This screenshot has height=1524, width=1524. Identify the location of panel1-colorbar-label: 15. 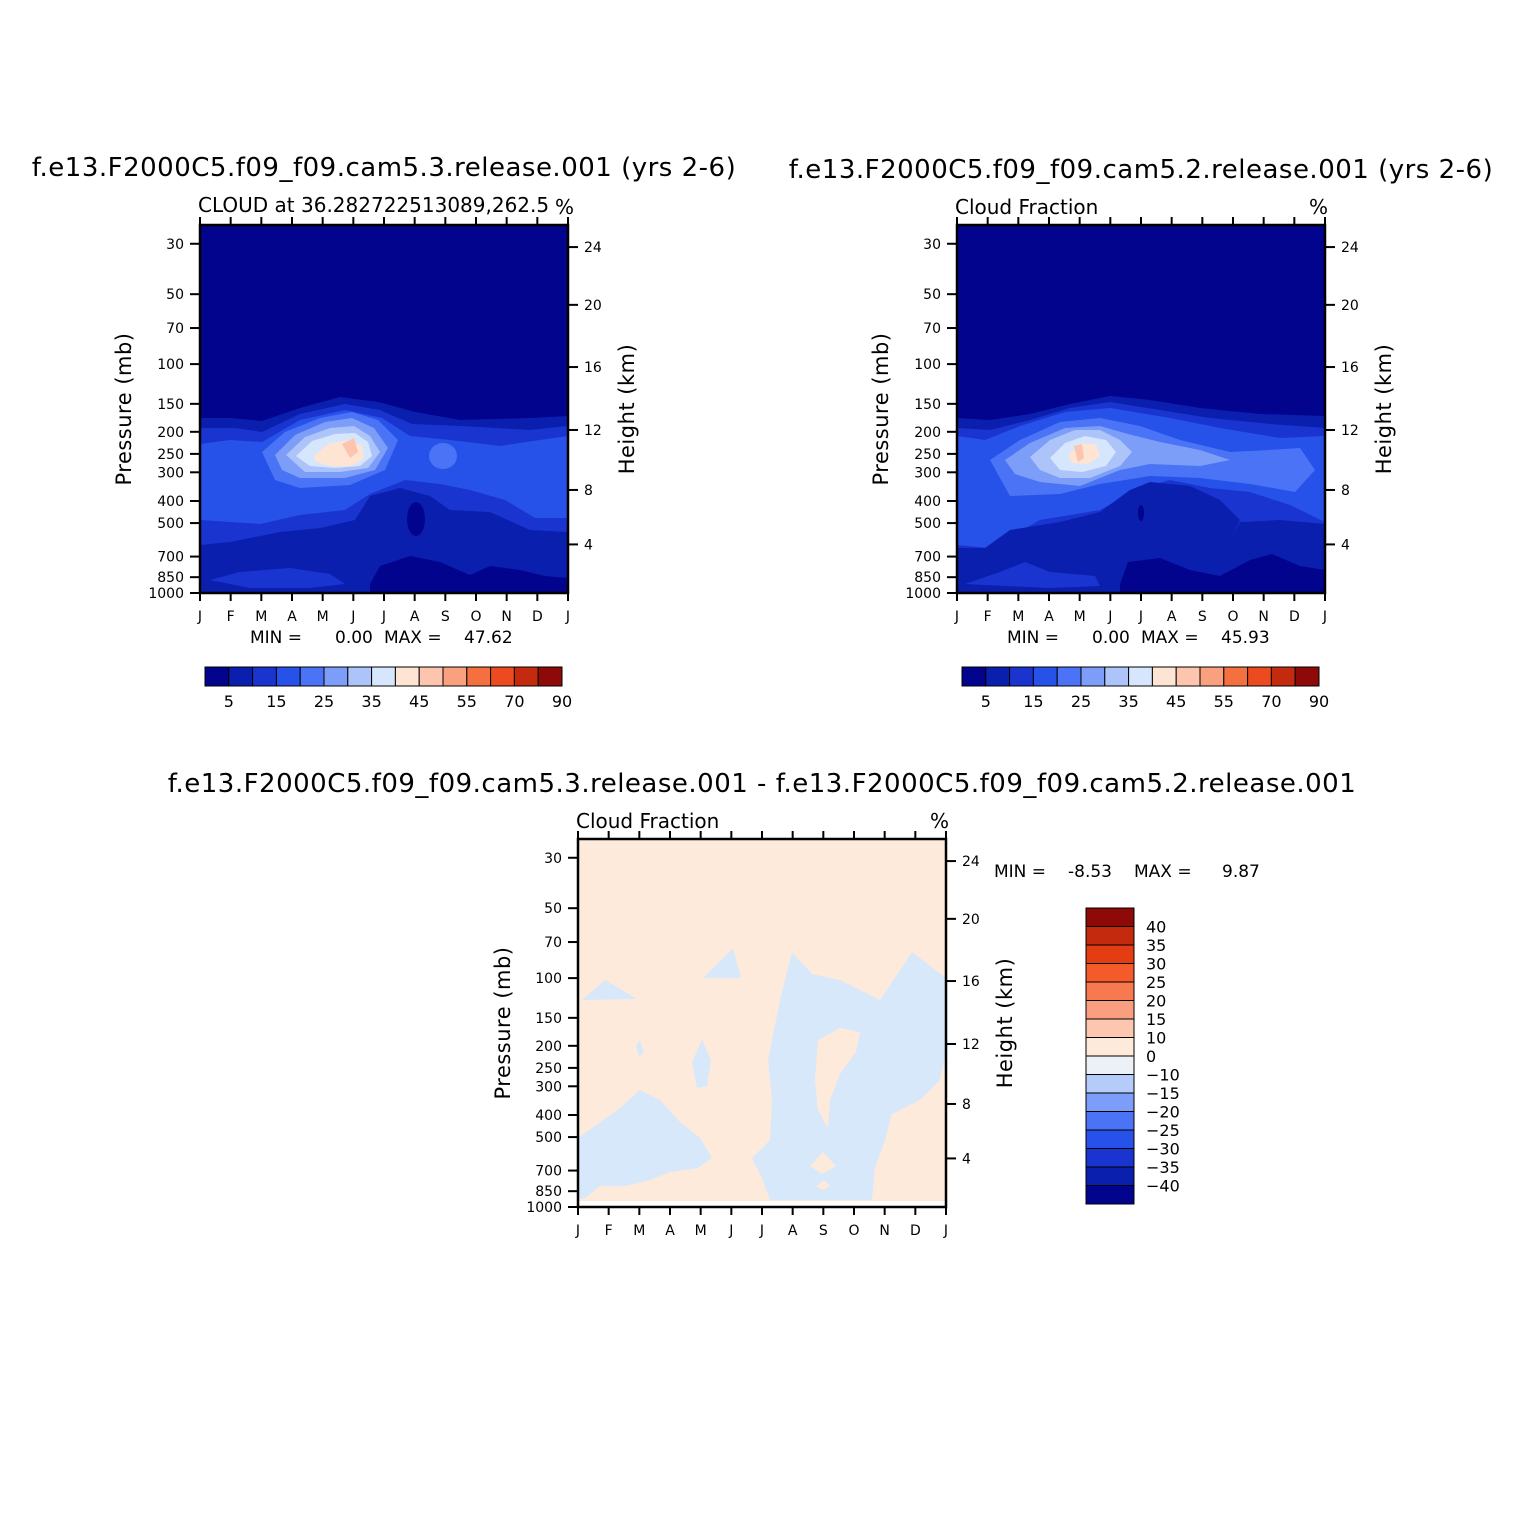
(276, 701).